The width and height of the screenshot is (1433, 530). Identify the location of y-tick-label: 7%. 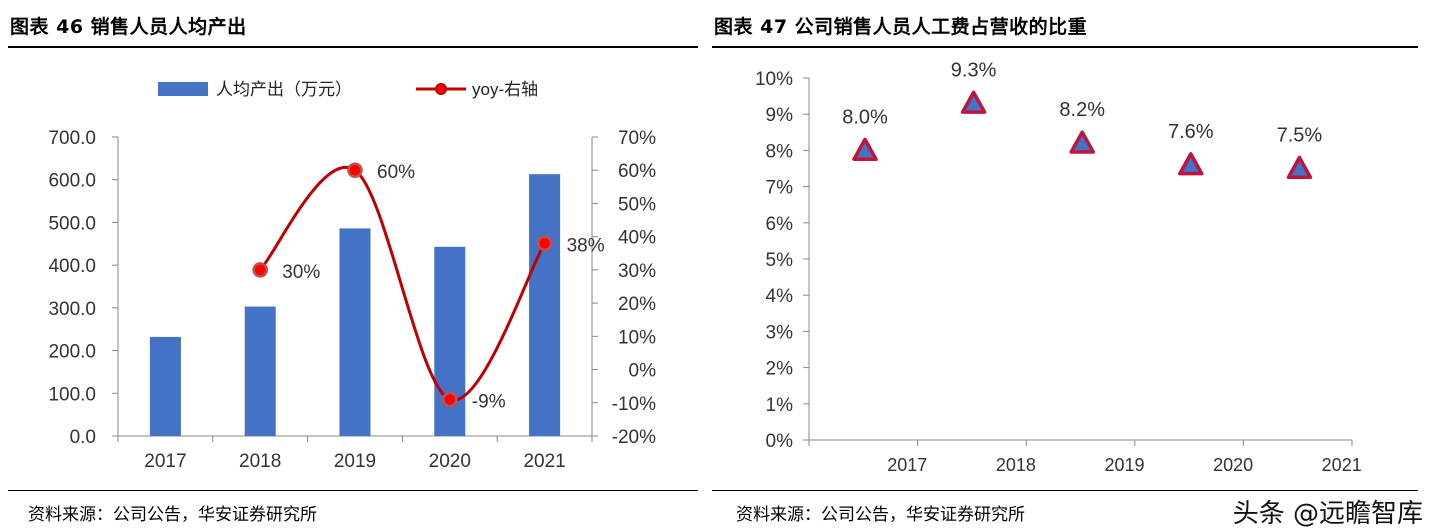
(780, 188).